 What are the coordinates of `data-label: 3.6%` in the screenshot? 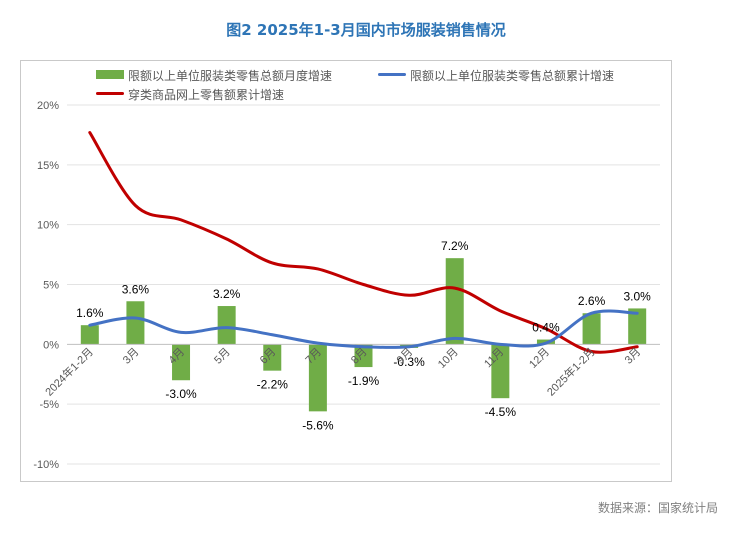 It's located at (136, 289).